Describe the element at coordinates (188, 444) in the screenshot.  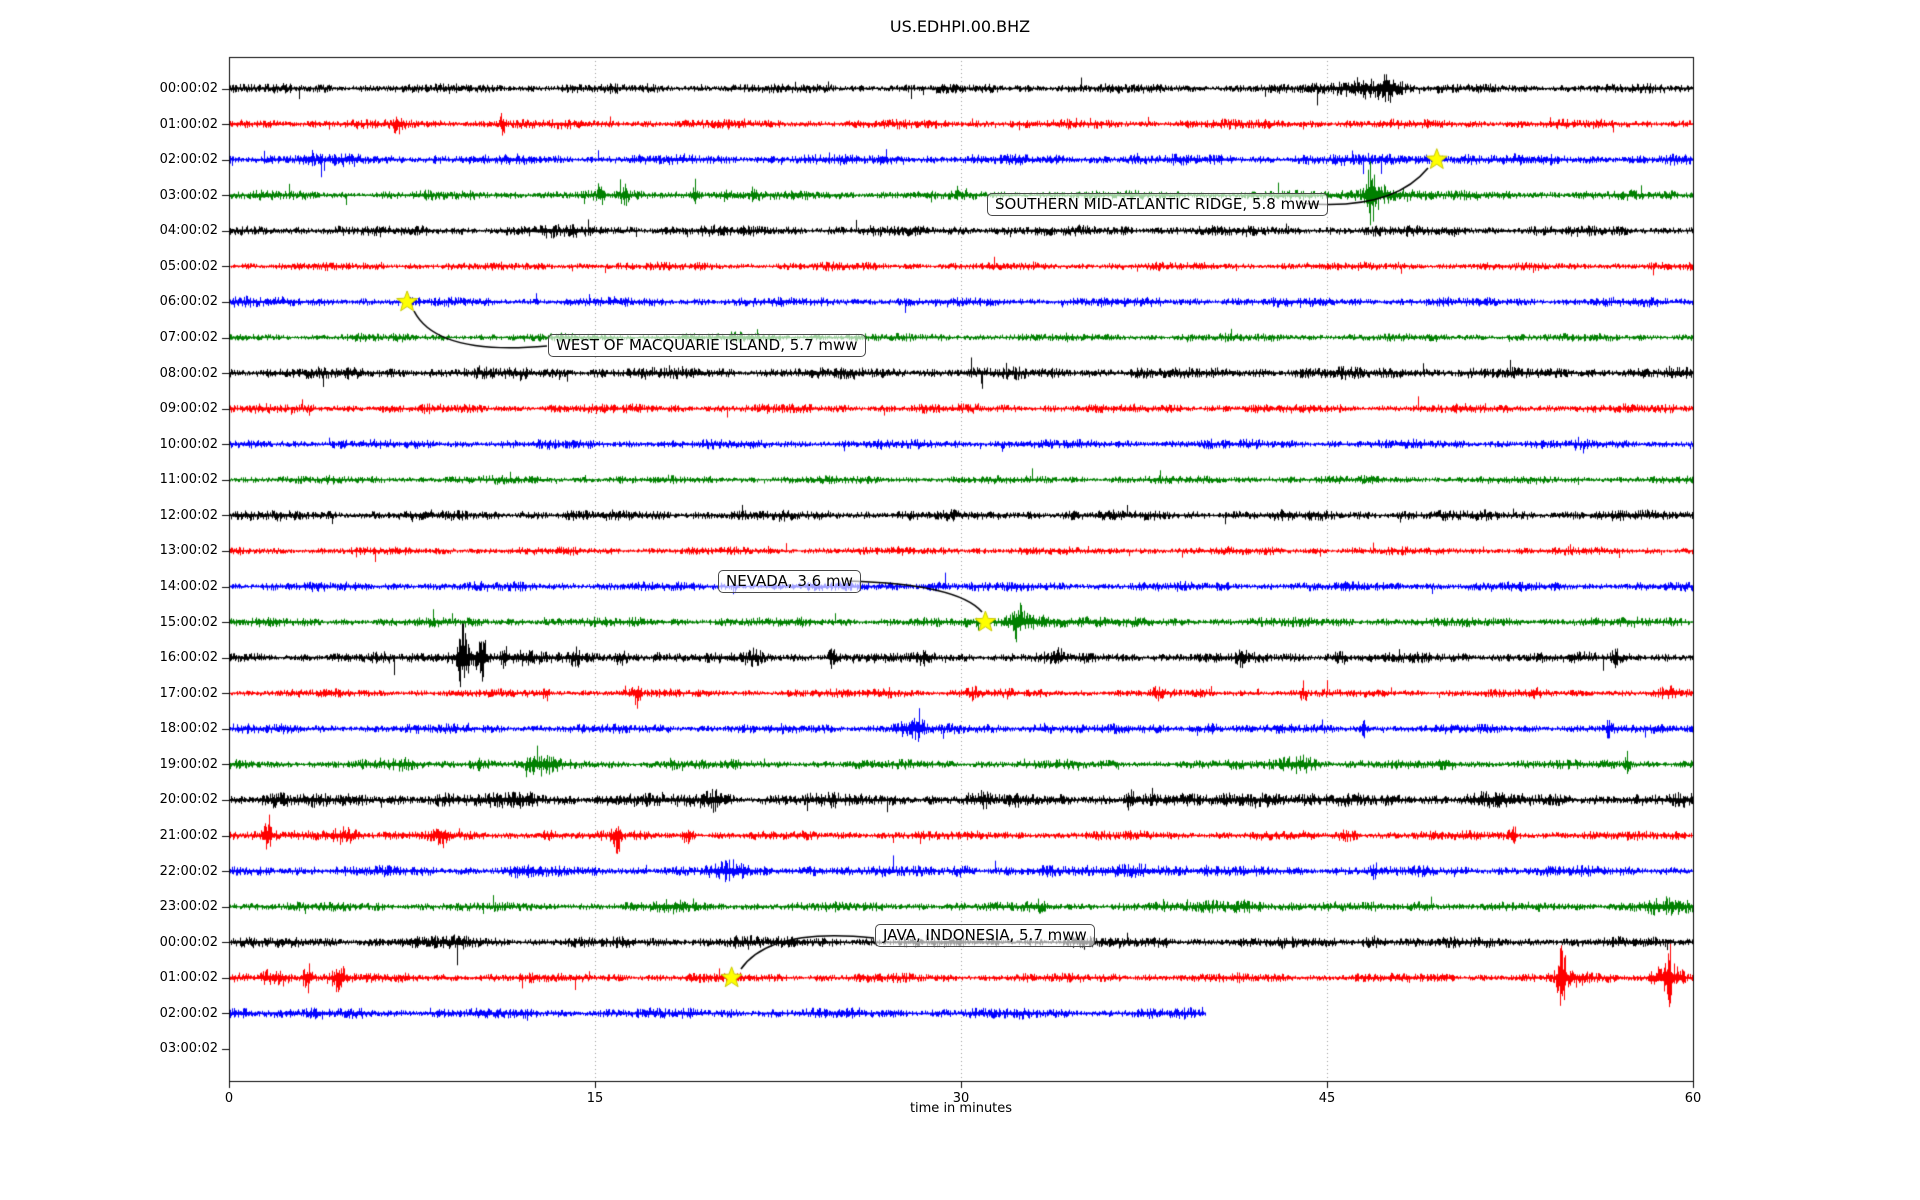
I see `y-tick-label: 10:00:02` at that location.